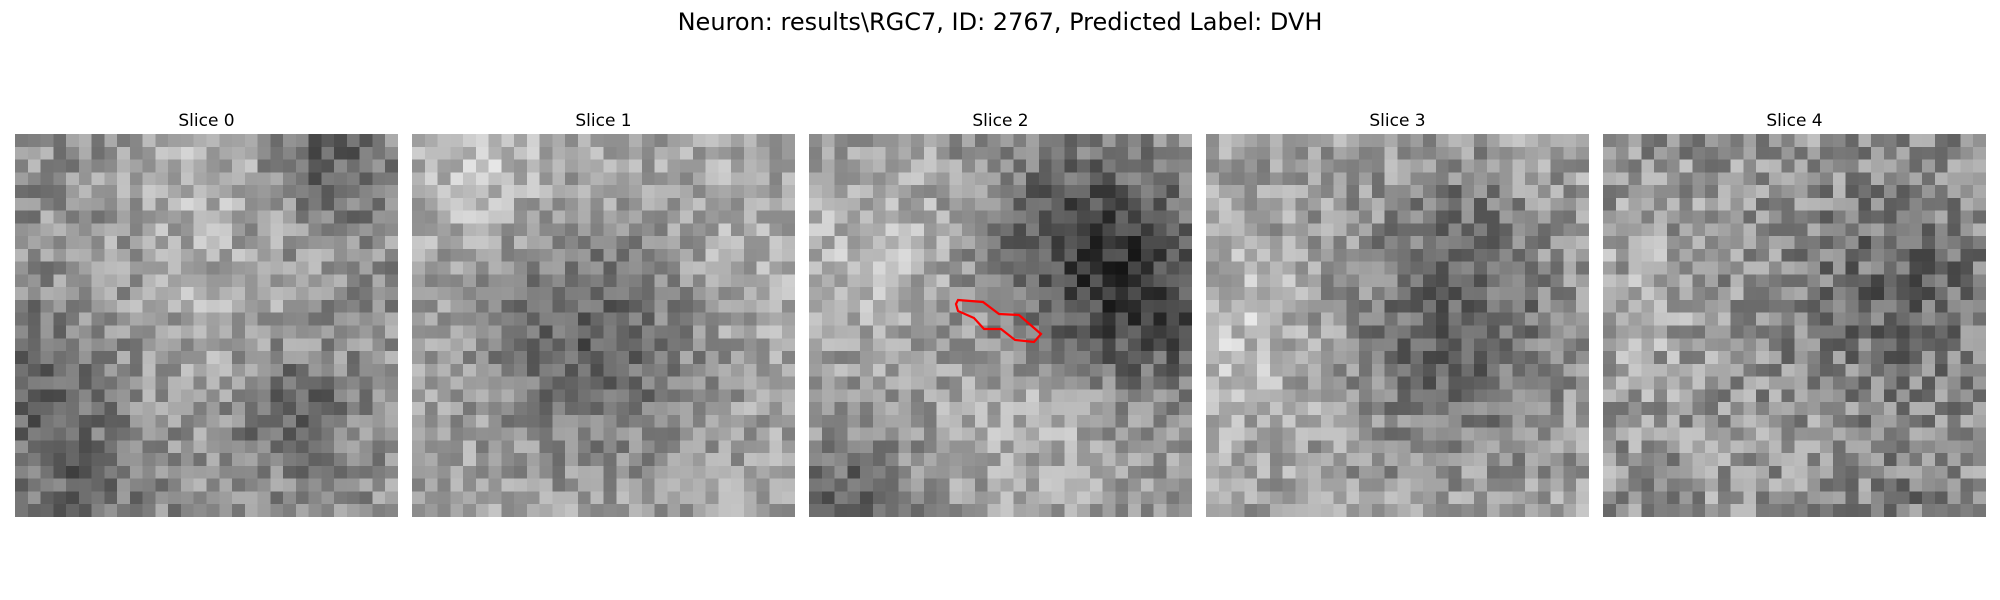 This screenshot has width=2000, height=600. What do you see at coordinates (1794, 121) in the screenshot?
I see `slice-title-4: Slice 4` at bounding box center [1794, 121].